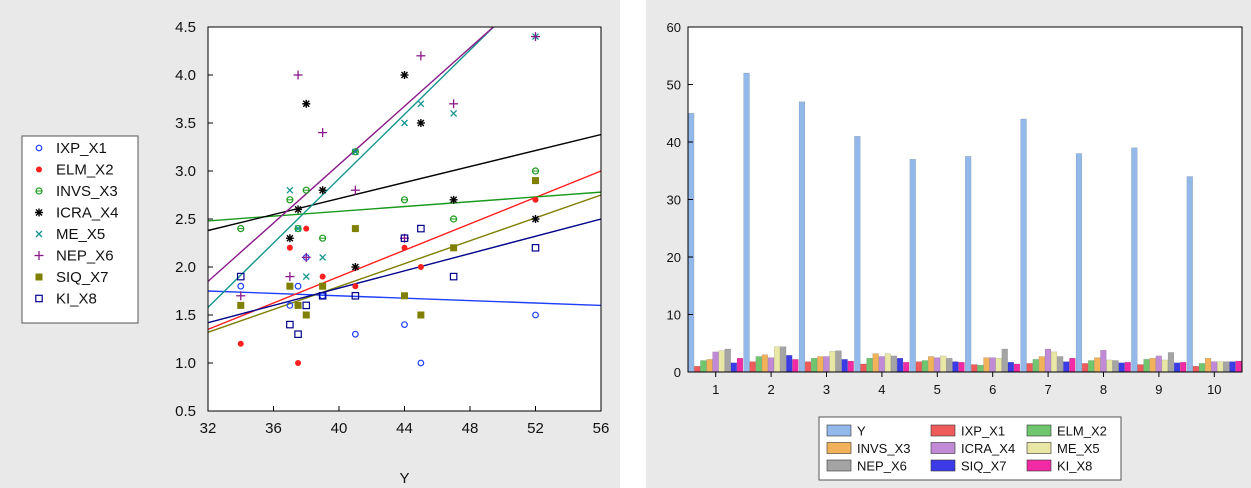 The image size is (1251, 488). I want to click on y-tick-label: 50, so click(674, 85).